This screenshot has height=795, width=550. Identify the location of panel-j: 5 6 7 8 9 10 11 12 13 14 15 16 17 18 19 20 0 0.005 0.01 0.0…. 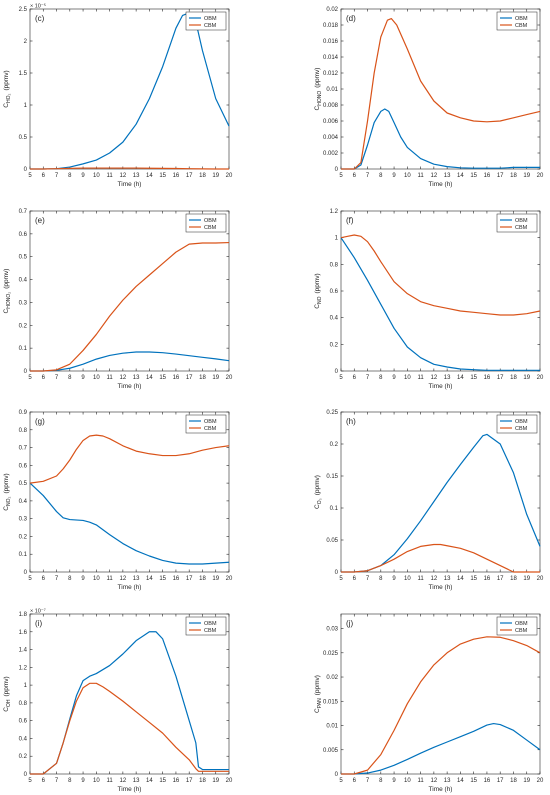
(429, 703).